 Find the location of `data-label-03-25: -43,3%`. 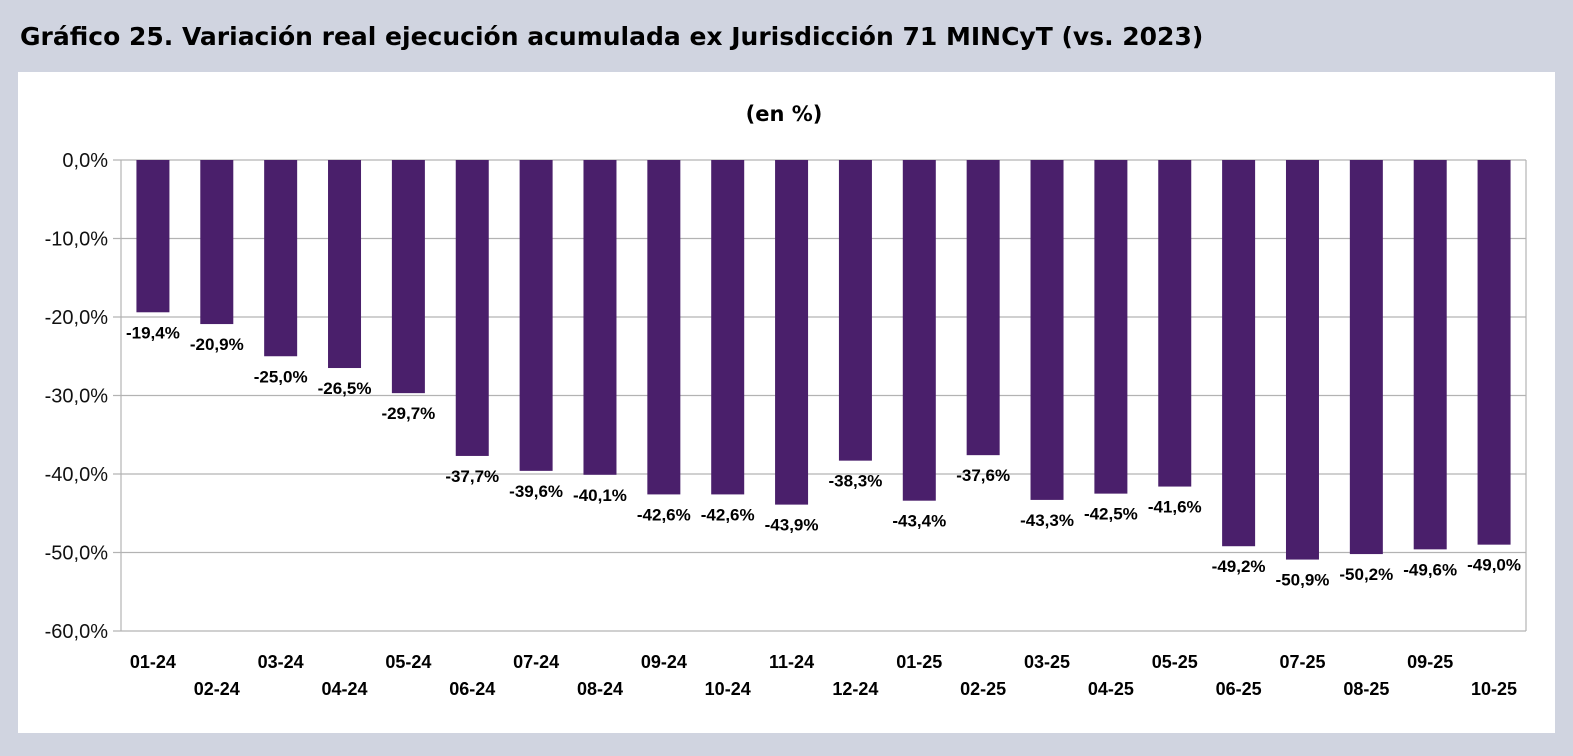

data-label-03-25: -43,3% is located at coordinates (1047, 520).